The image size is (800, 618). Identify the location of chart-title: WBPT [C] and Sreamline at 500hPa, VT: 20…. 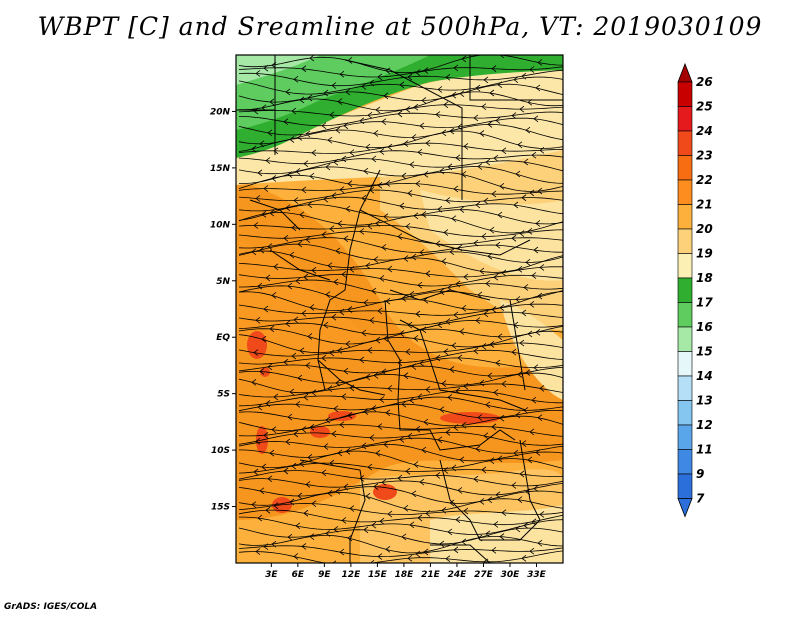
(400, 26).